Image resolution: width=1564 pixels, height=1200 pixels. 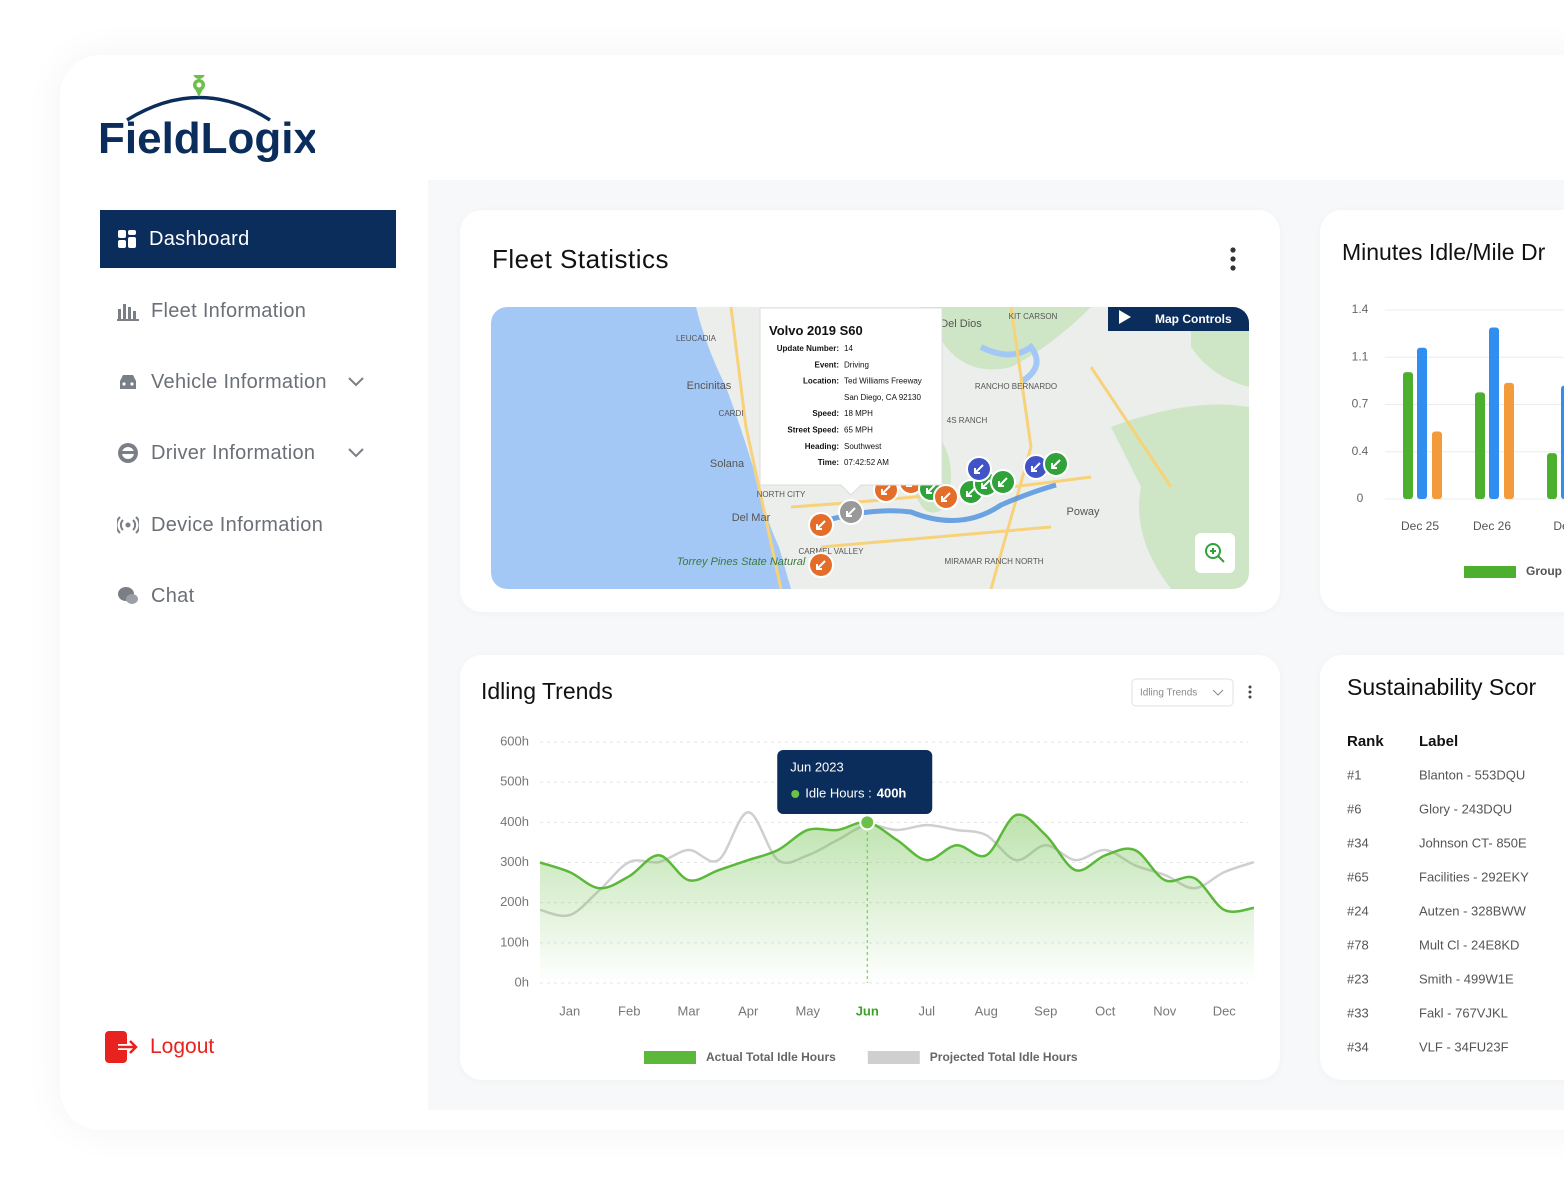 What do you see at coordinates (356, 453) in the screenshot?
I see `chevron` at bounding box center [356, 453].